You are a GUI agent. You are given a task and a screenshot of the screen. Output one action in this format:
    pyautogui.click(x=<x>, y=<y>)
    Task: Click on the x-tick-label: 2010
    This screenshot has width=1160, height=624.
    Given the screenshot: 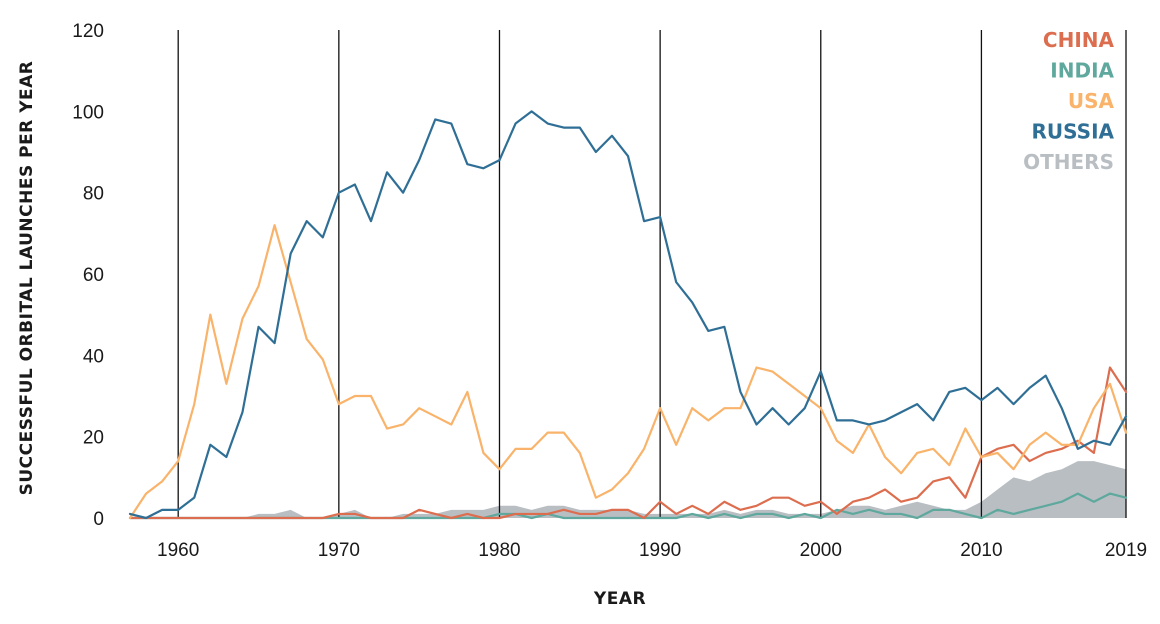 What is the action you would take?
    pyautogui.click(x=981, y=550)
    